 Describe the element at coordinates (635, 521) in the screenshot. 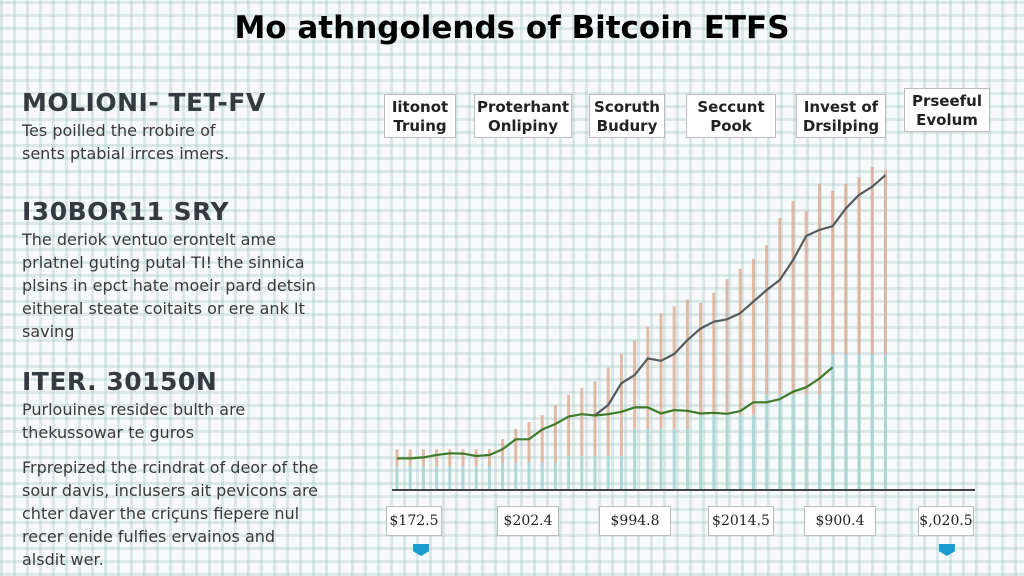

I see `value-label: $994.8` at that location.